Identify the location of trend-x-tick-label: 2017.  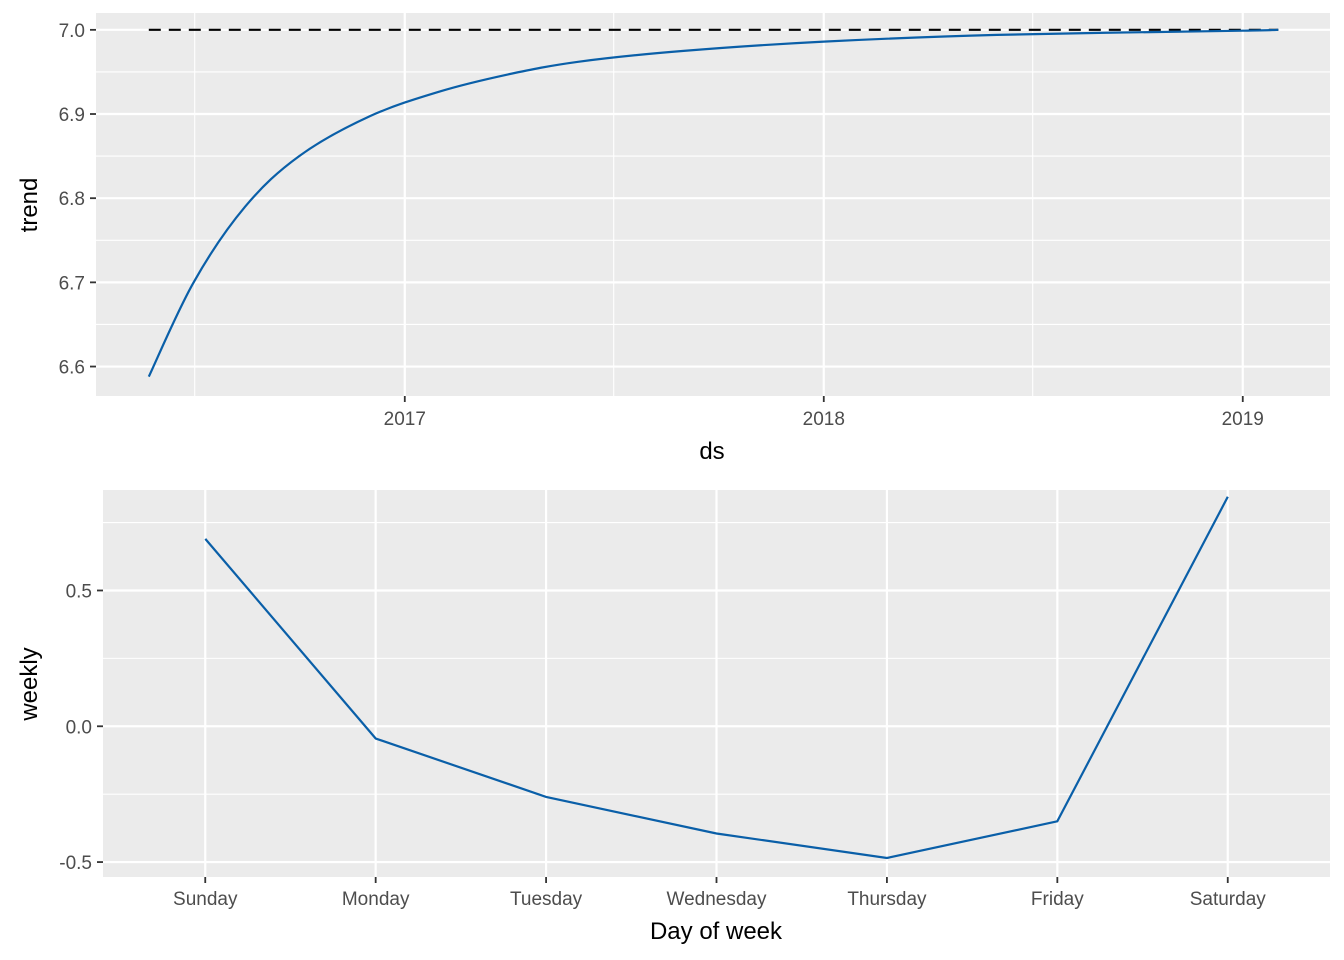
(405, 419).